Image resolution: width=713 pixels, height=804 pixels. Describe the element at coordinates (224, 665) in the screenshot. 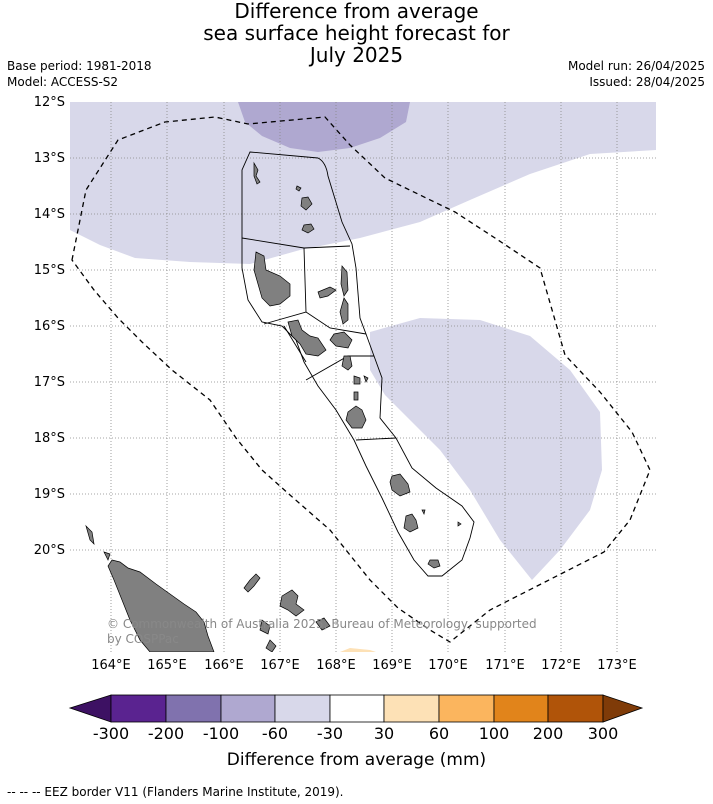

I see `lon-label: 166°E` at that location.